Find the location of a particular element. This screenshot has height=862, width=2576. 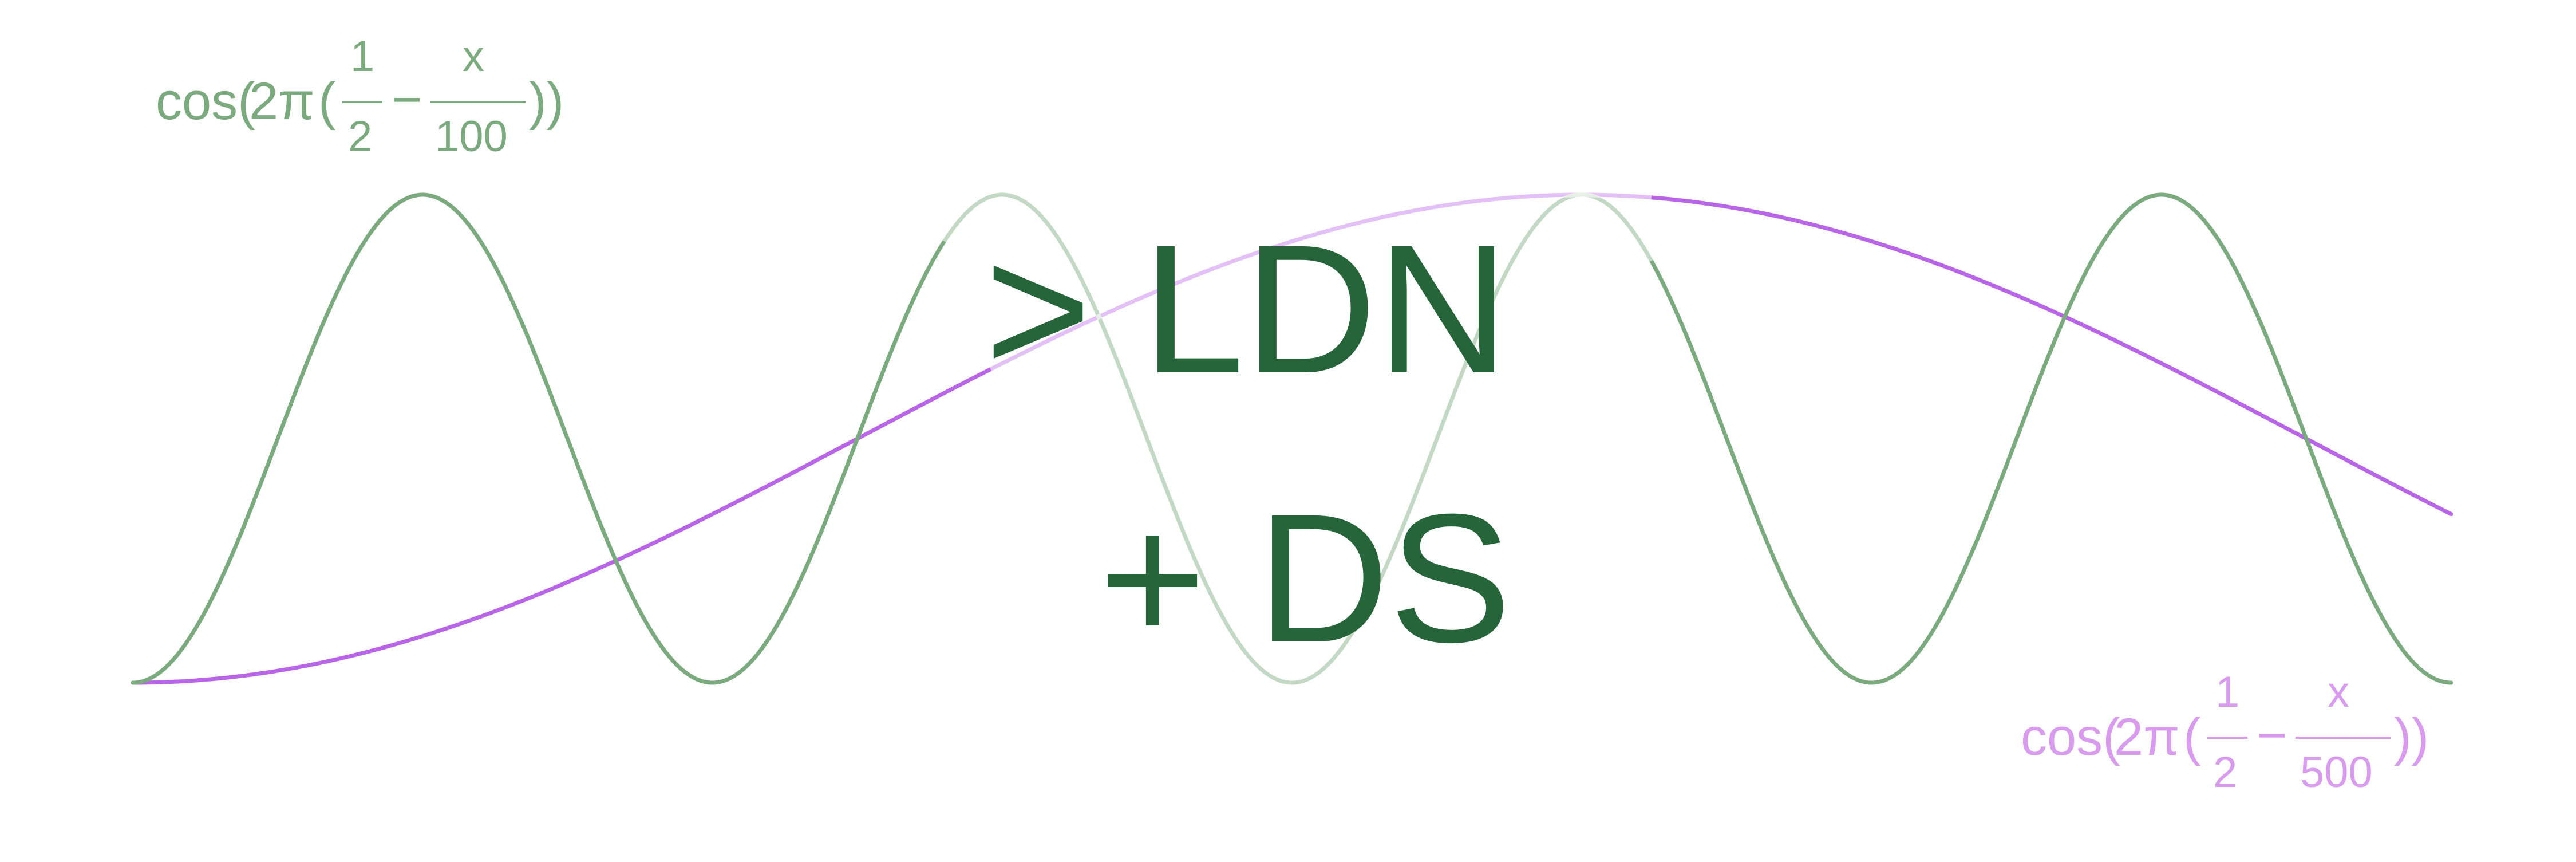

logo-line-ds: + DS is located at coordinates (1305, 577).